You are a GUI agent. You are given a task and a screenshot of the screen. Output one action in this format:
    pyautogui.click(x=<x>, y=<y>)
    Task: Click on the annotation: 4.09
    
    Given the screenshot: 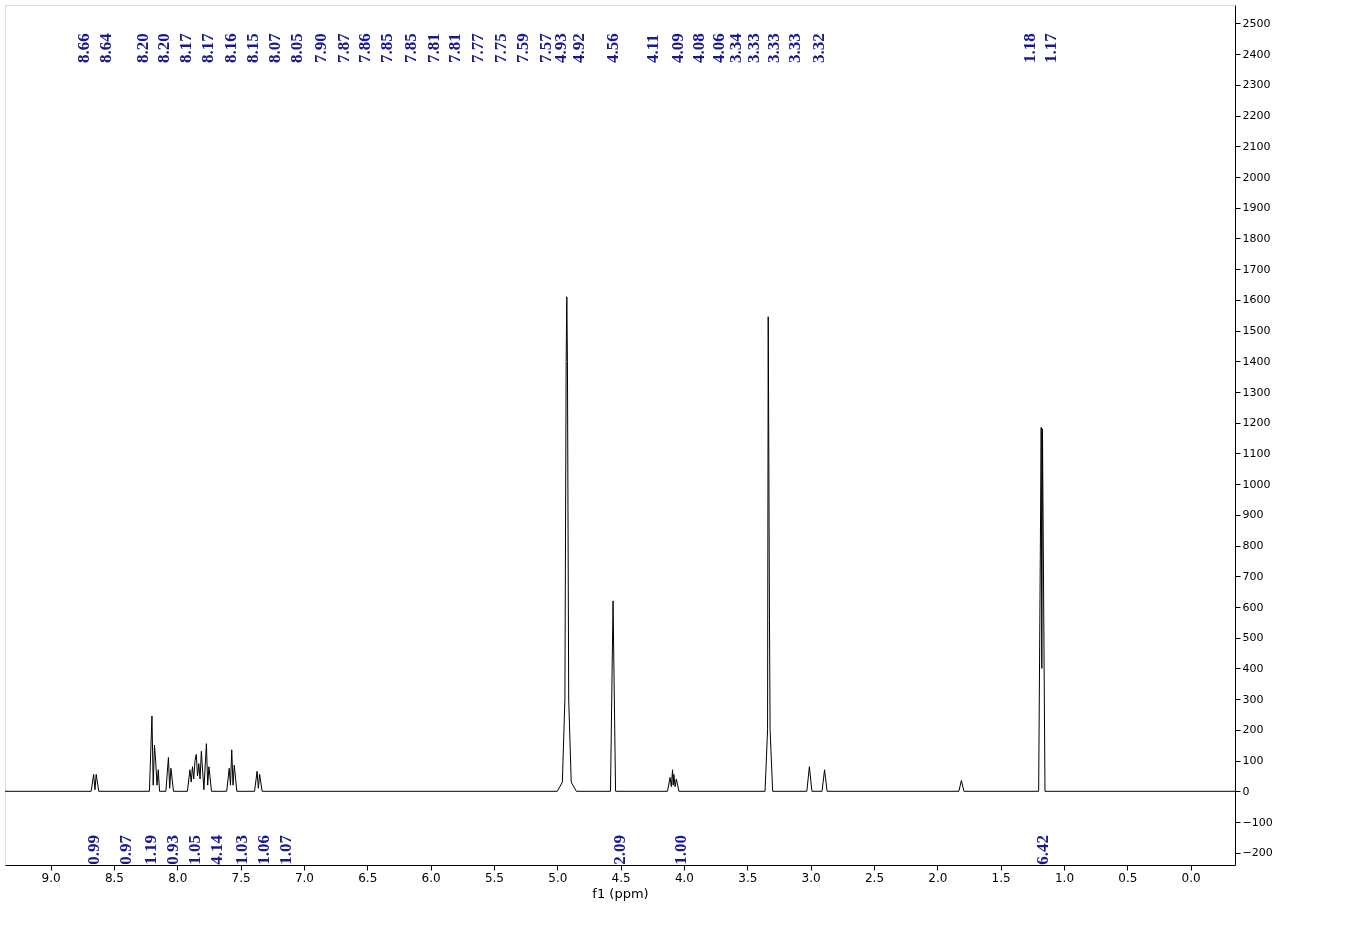 What is the action you would take?
    pyautogui.click(x=677, y=48)
    